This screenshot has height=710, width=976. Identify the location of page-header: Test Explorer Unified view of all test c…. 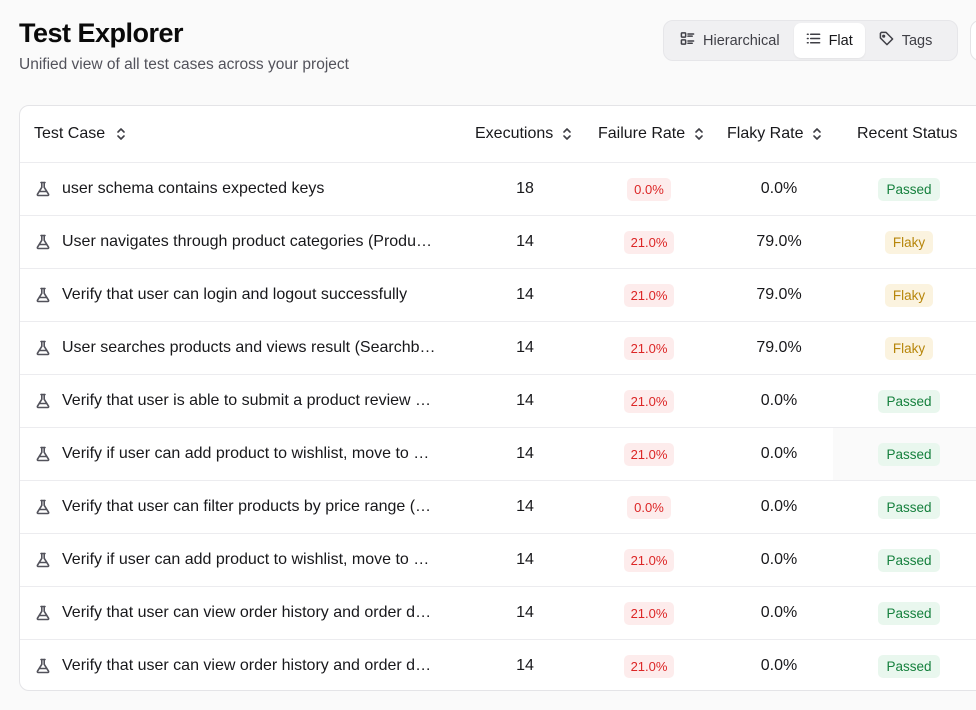
(184, 45).